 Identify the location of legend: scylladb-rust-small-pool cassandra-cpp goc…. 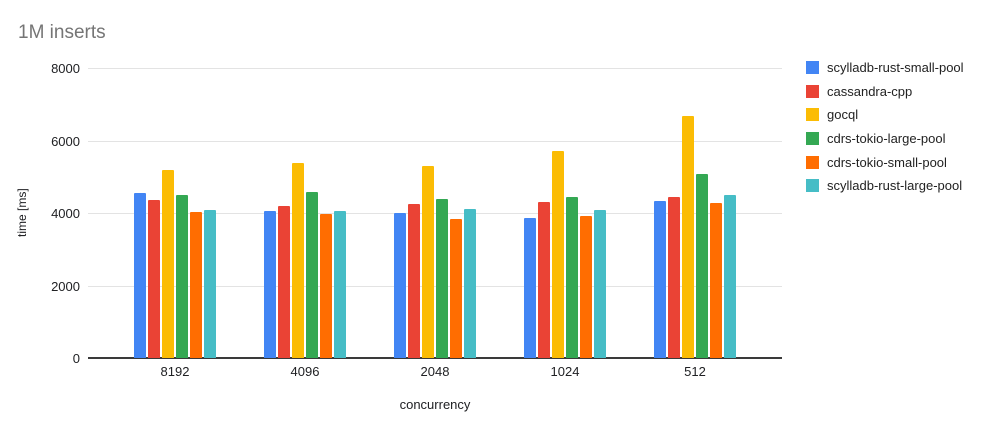
(885, 127).